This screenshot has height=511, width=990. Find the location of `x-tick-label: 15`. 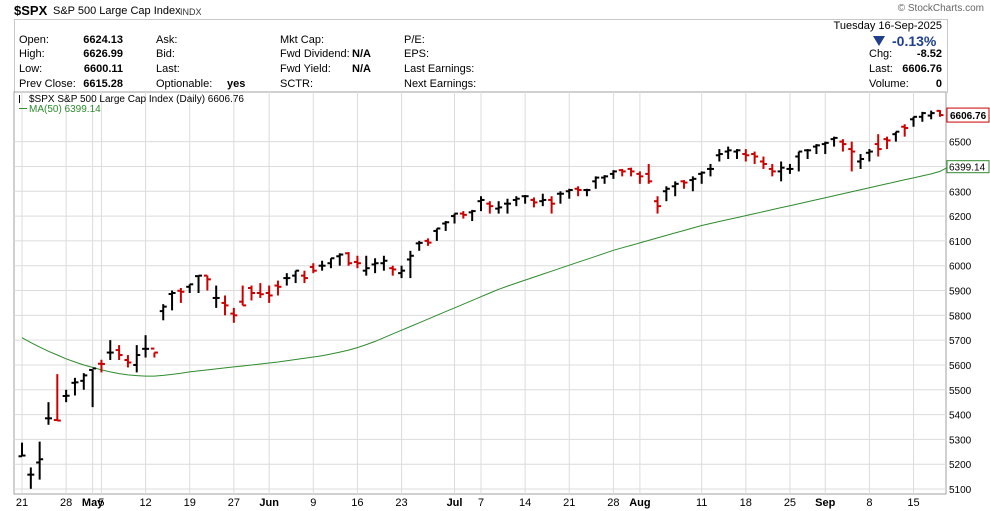

x-tick-label: 15 is located at coordinates (913, 503).